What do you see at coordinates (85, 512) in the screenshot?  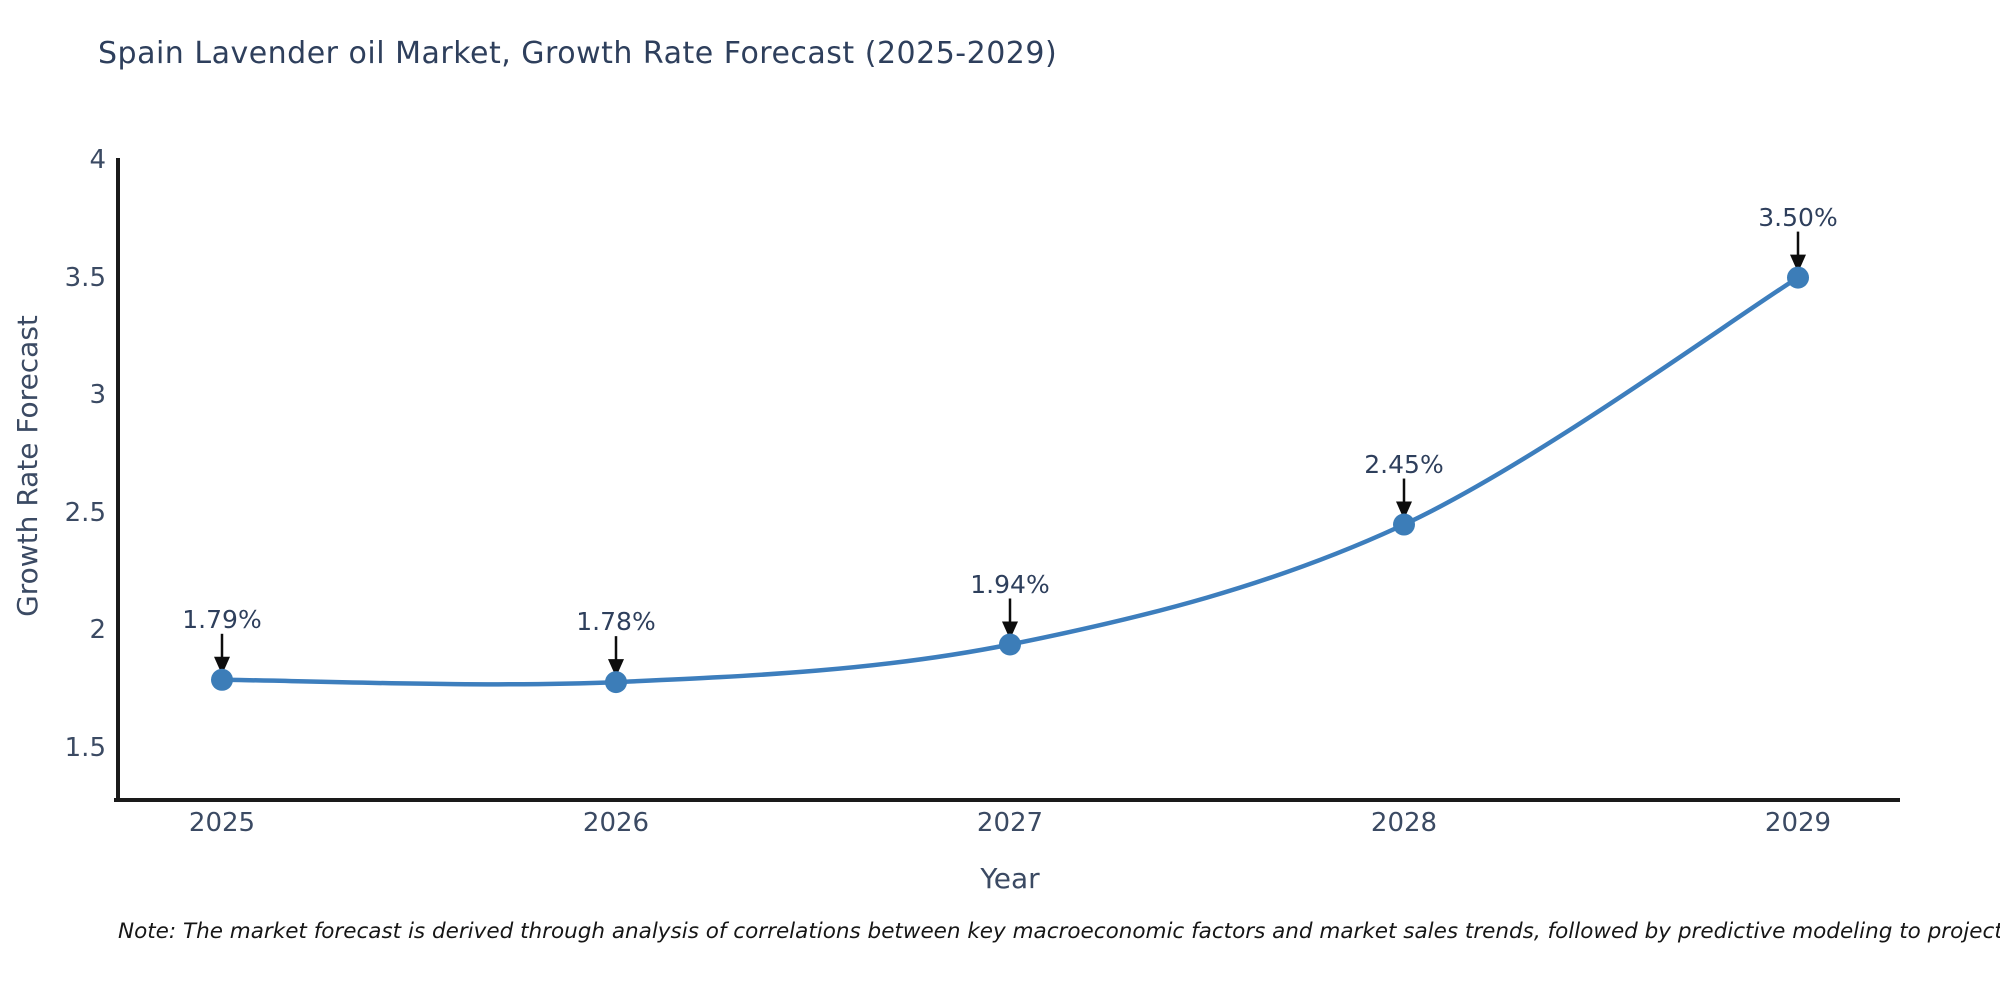 I see `y-tick-label: 2.5` at bounding box center [85, 512].